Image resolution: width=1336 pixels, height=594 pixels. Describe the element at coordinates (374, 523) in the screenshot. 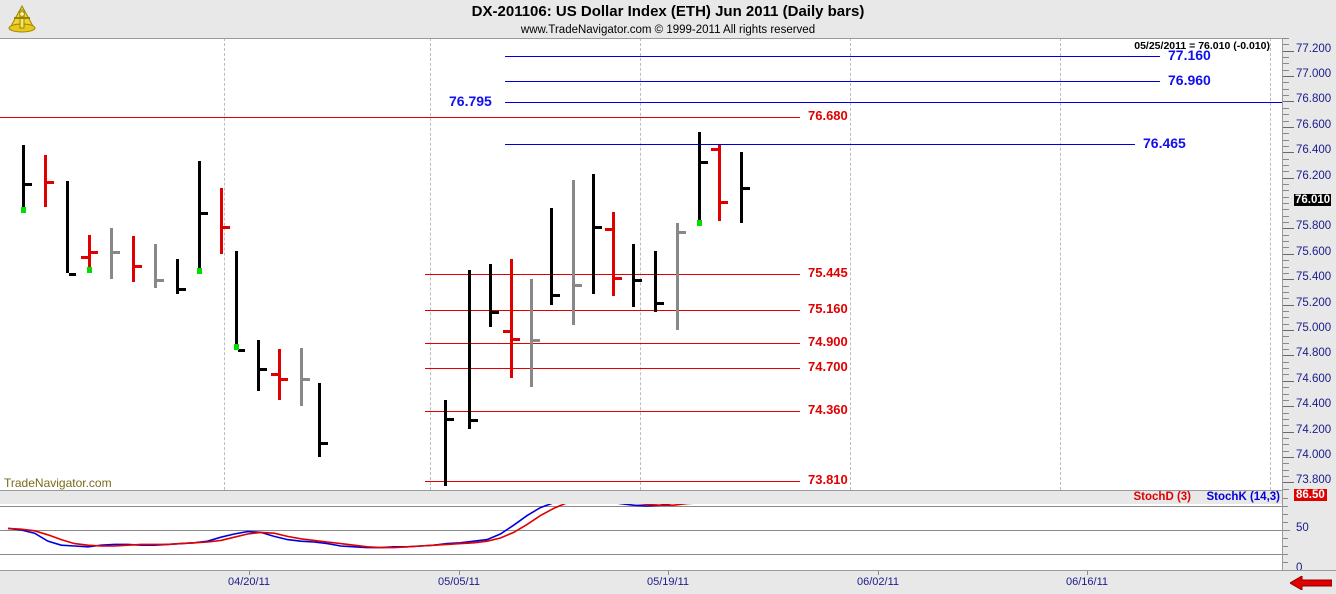

I see `stochastic-series-line` at that location.